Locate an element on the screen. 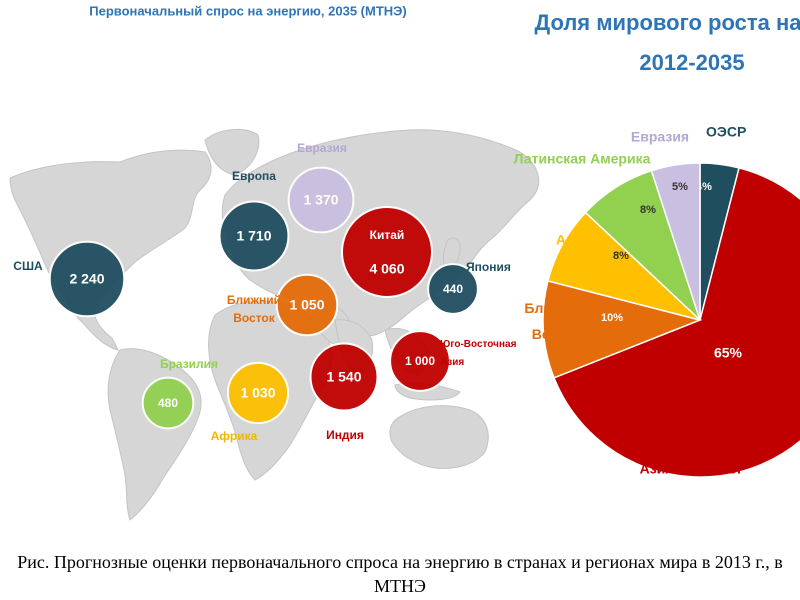 Image resolution: width=800 pixels, height=600 pixels. bubble-value-9: 1 030 is located at coordinates (257, 393).